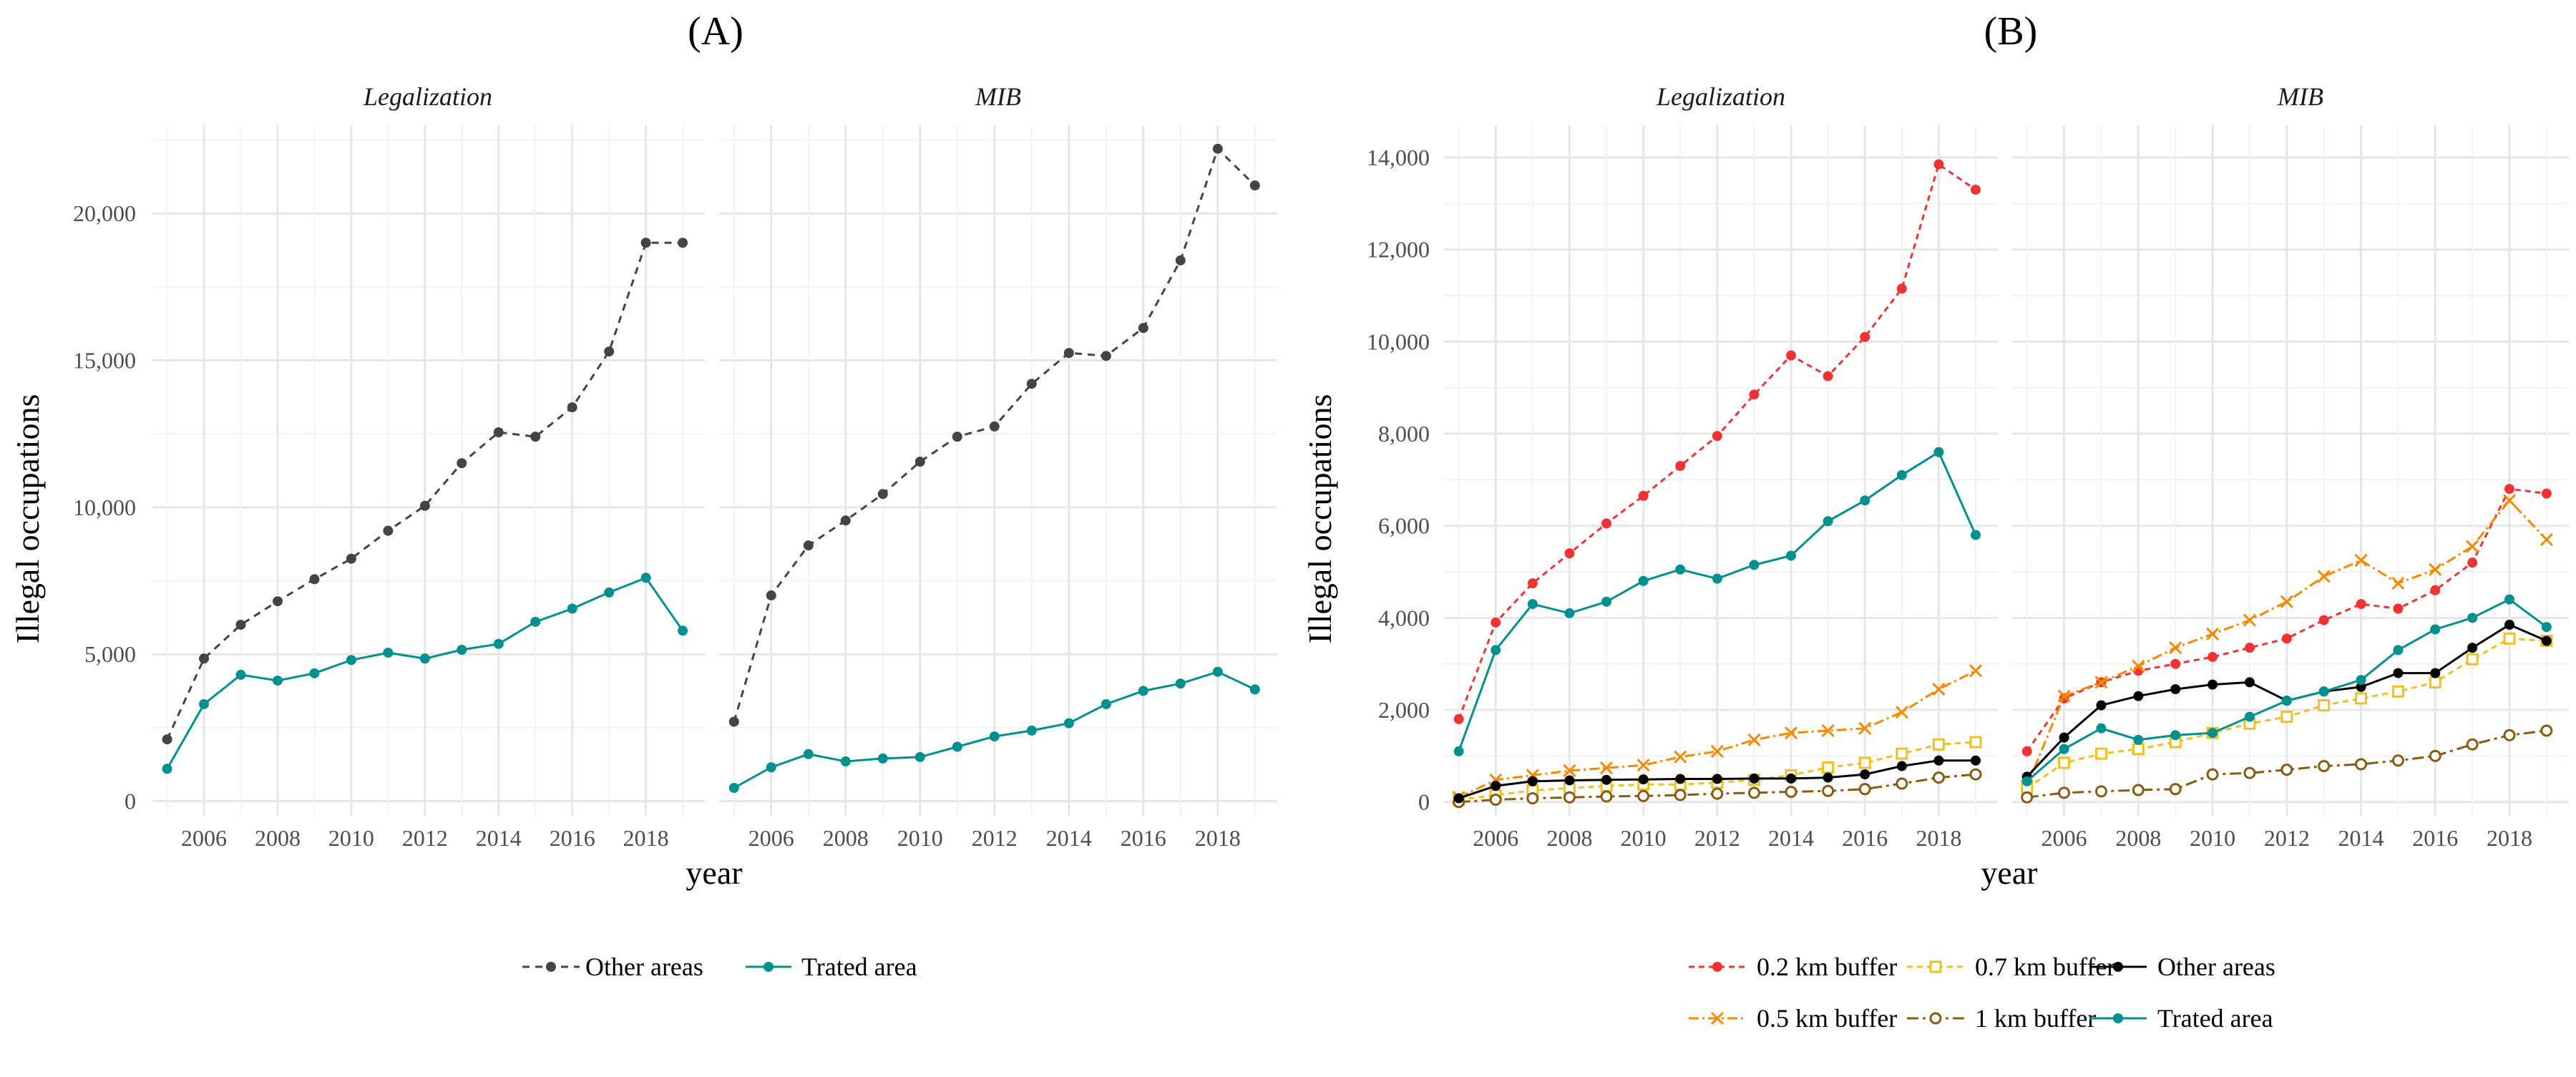 The width and height of the screenshot is (2576, 1077). Describe the element at coordinates (1793, 1018) in the screenshot. I see `legend-item-b-0-5-km-buffer: 0.5 km buffer` at that location.